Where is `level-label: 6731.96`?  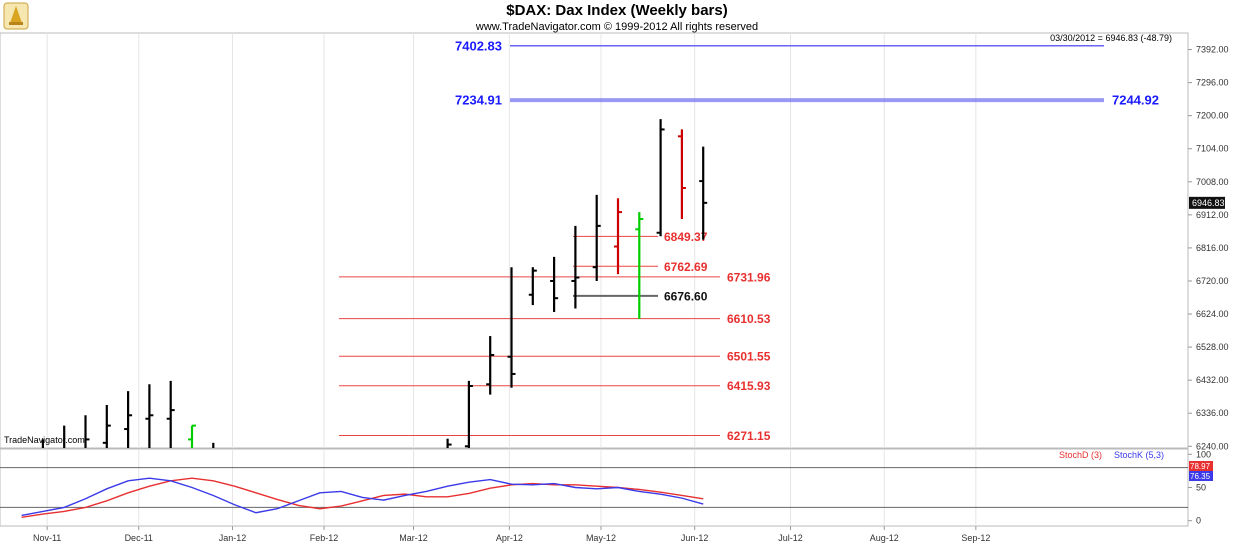
level-label: 6731.96 is located at coordinates (749, 277).